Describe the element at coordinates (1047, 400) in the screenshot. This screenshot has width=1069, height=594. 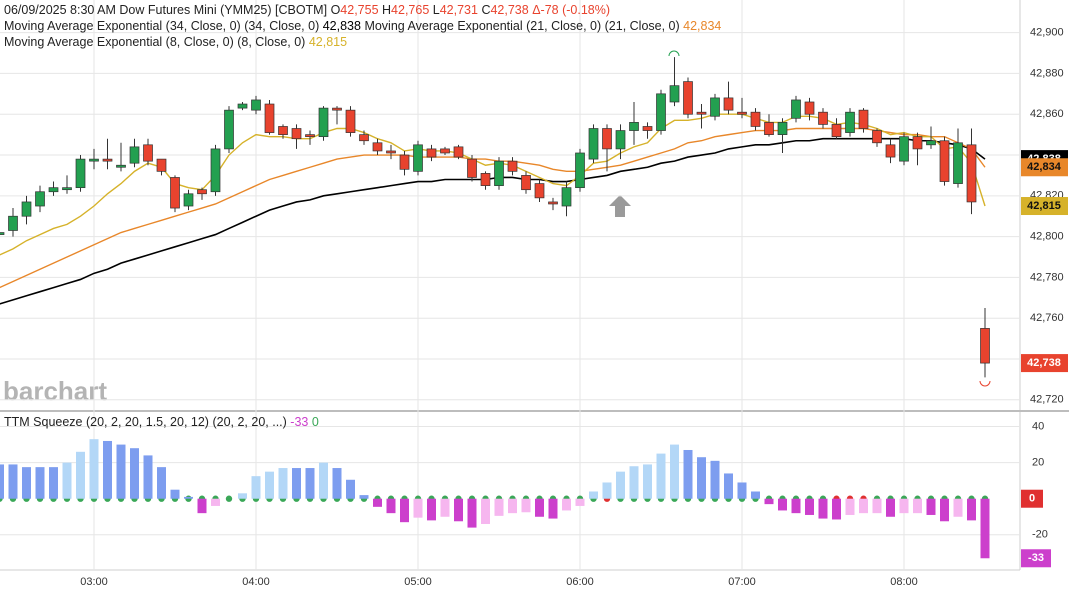
I see `y-tick-label: 42,720` at that location.